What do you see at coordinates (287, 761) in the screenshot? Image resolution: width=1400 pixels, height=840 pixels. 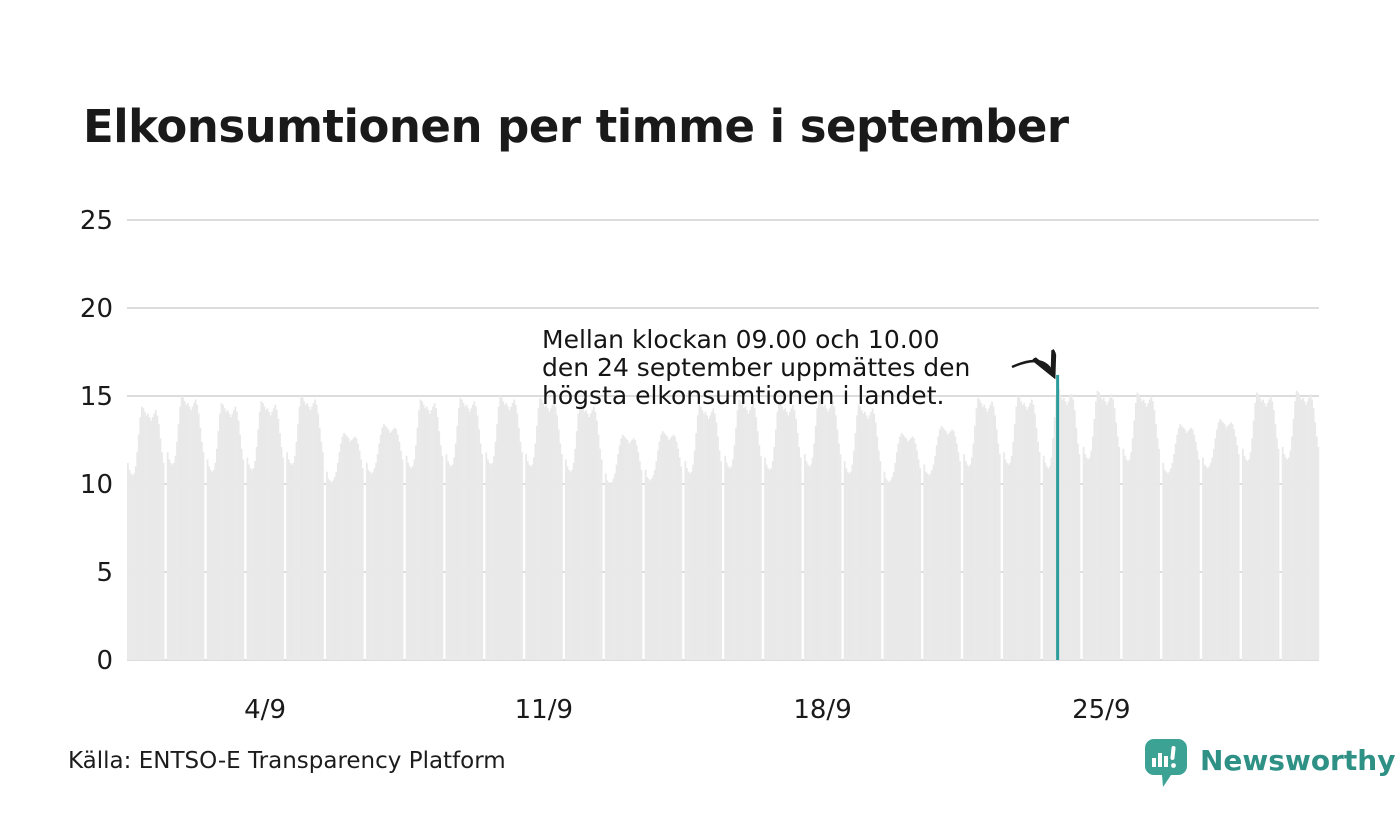 I see `source-credit: Källa: ENTSO-E Transparency Platform` at bounding box center [287, 761].